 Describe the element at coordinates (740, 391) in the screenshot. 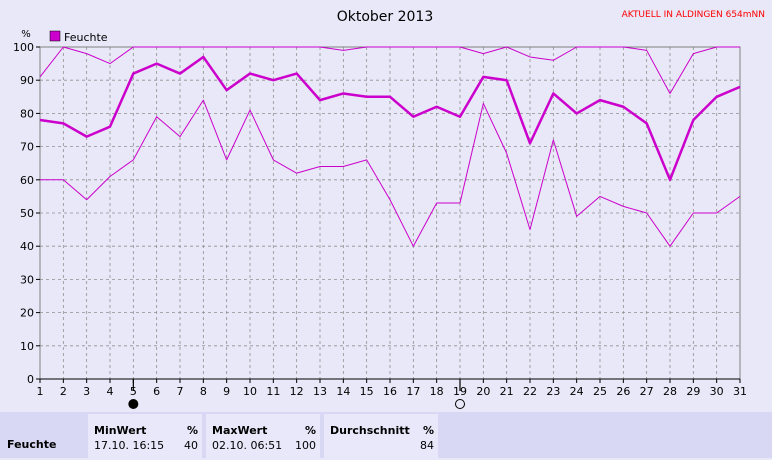

I see `x-tick-label: 31` at that location.